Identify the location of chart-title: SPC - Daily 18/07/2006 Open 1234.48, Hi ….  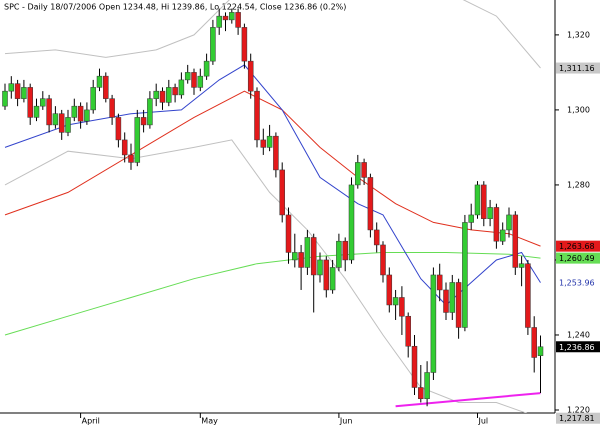
(175, 7).